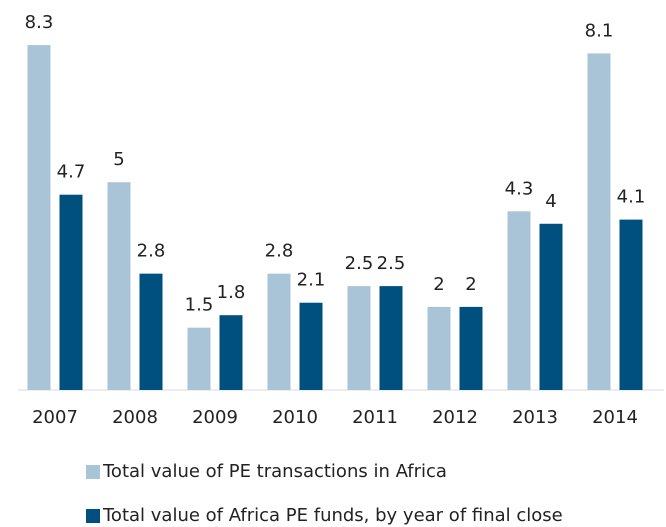 This screenshot has height=527, width=666. What do you see at coordinates (519, 188) in the screenshot?
I see `value-label: 4.3` at bounding box center [519, 188].